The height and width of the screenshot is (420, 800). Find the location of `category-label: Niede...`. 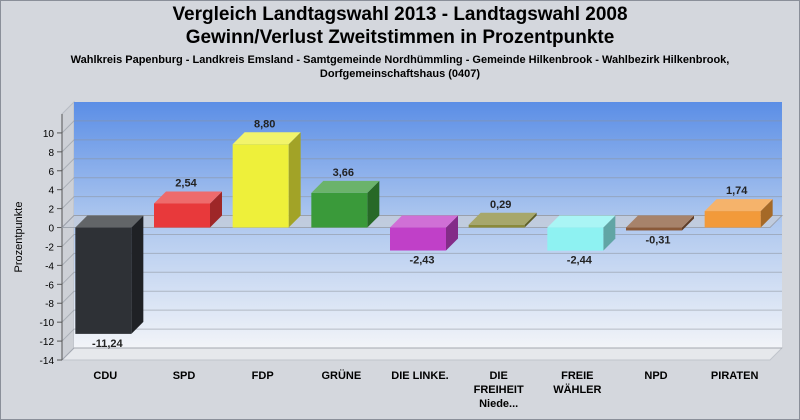

category-label: Niede... is located at coordinates (498, 404).